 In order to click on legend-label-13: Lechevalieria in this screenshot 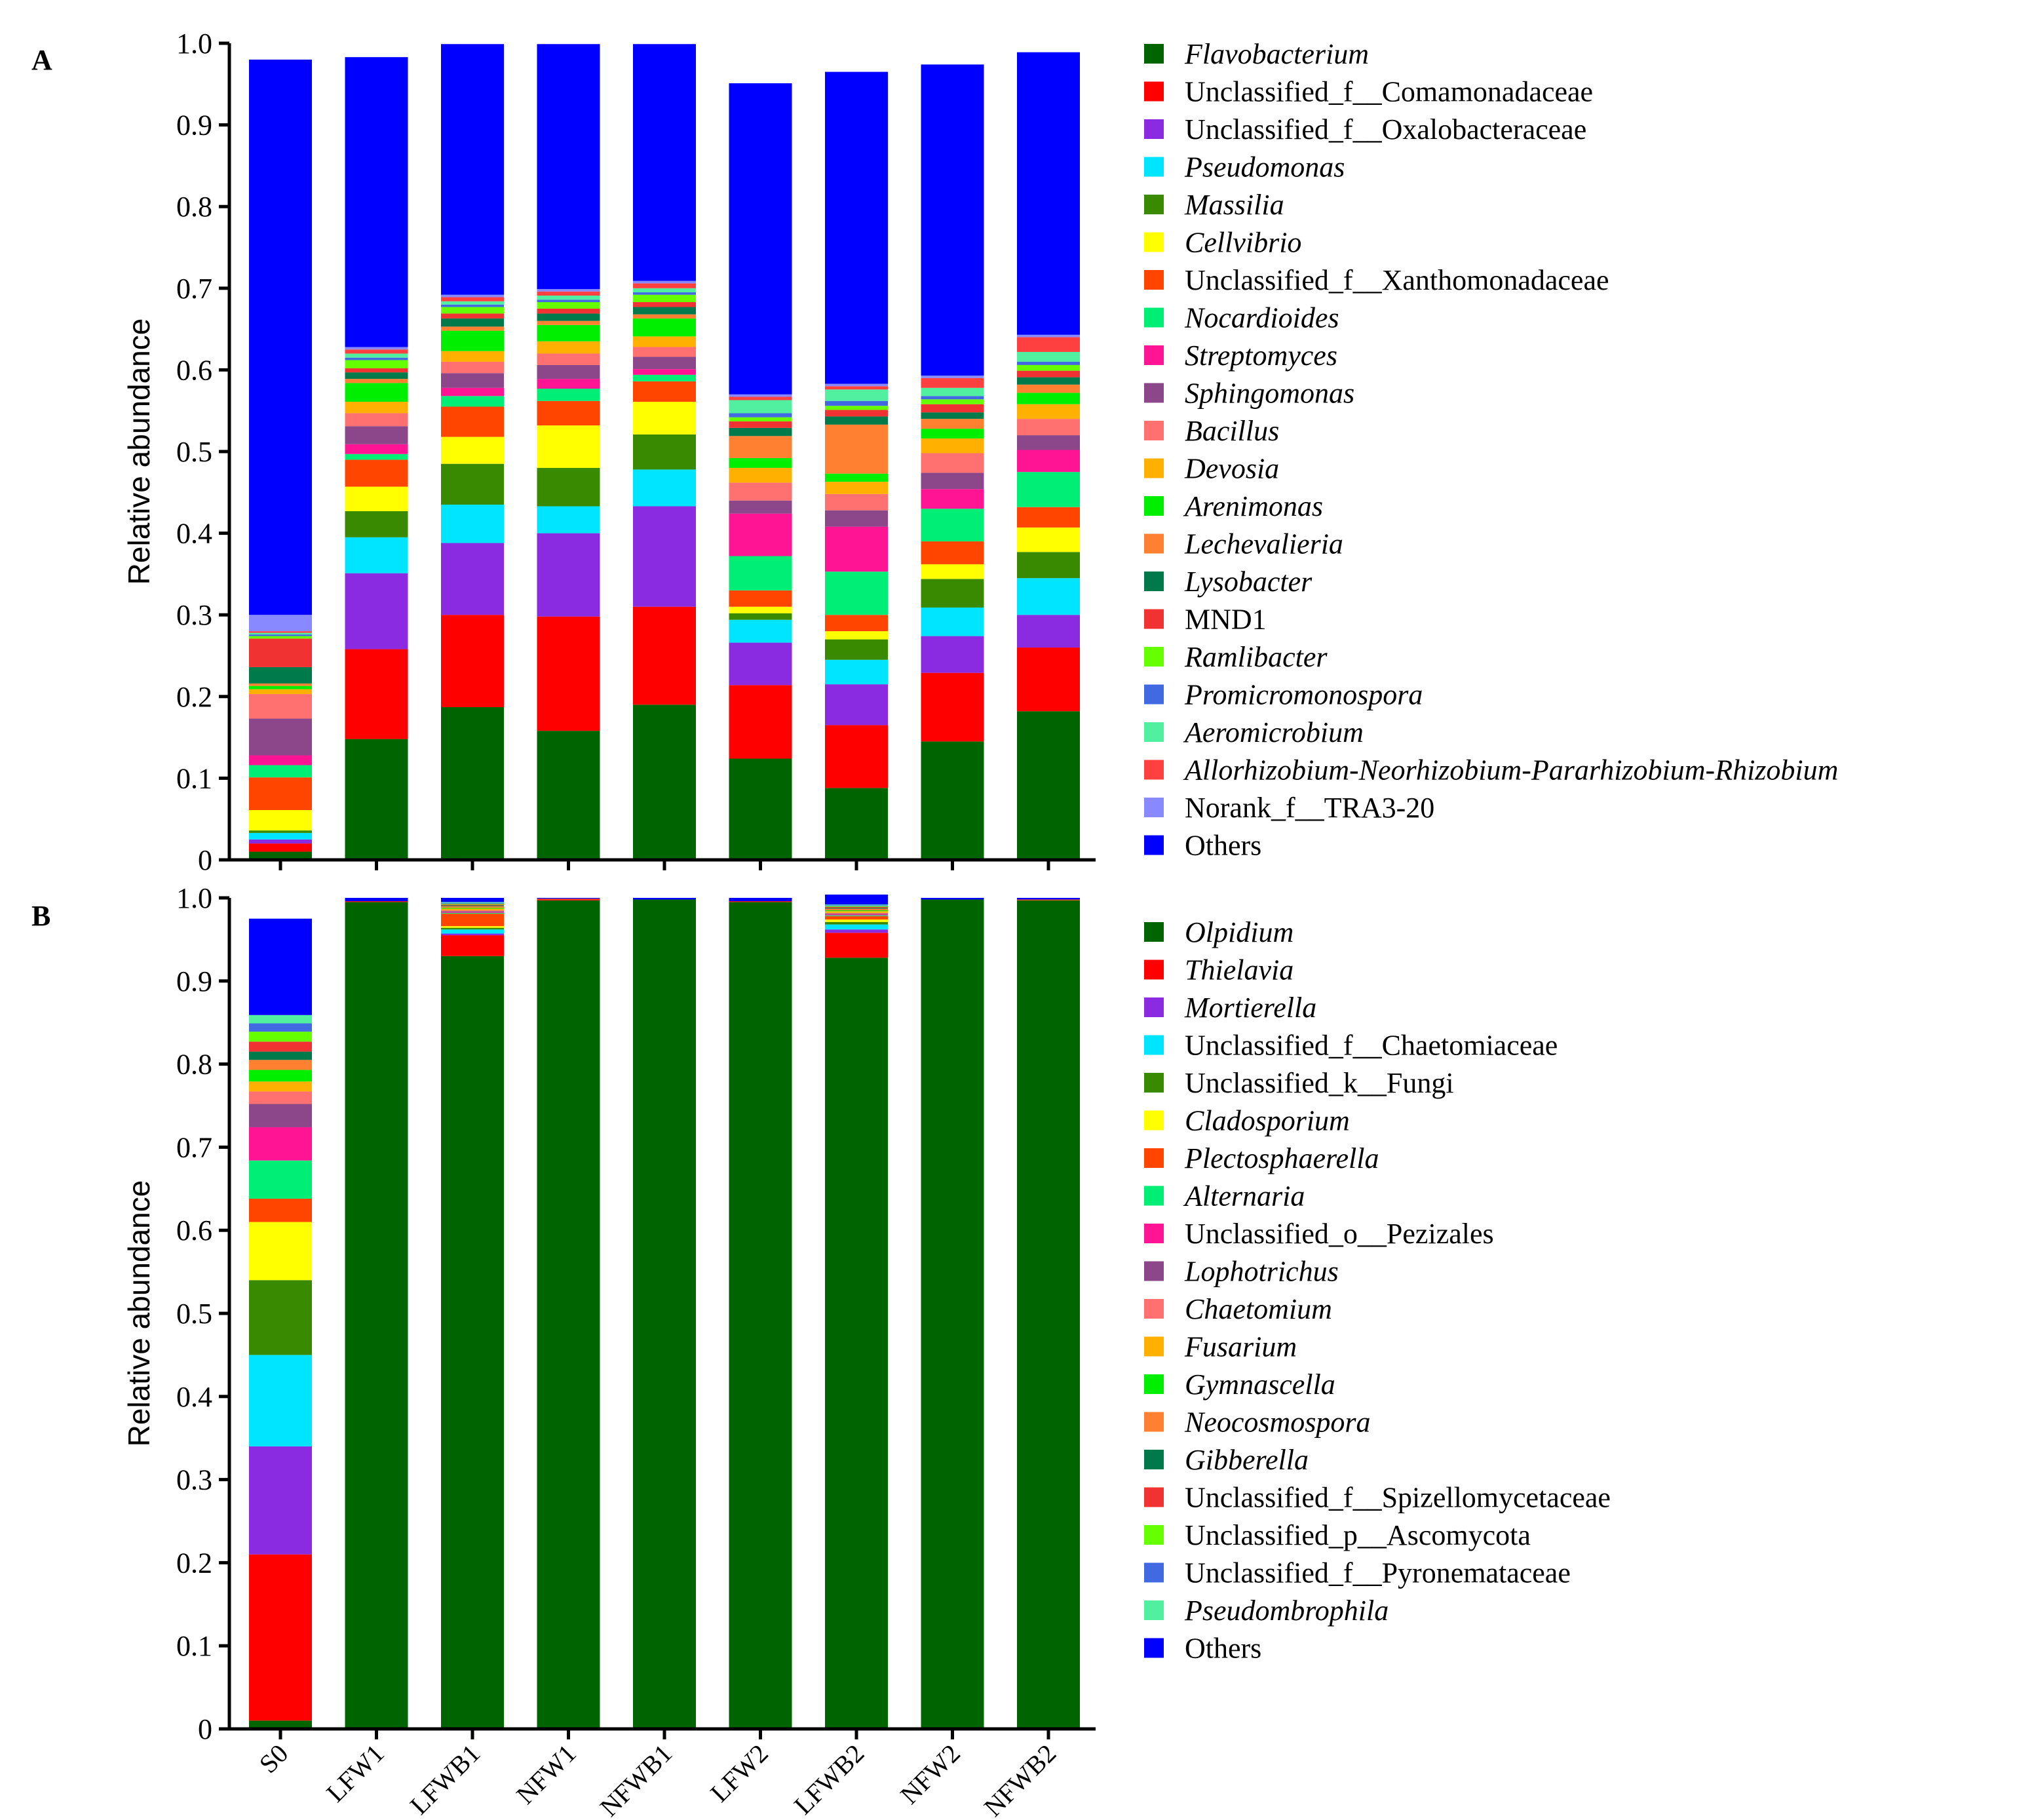, I will do `click(1263, 544)`.